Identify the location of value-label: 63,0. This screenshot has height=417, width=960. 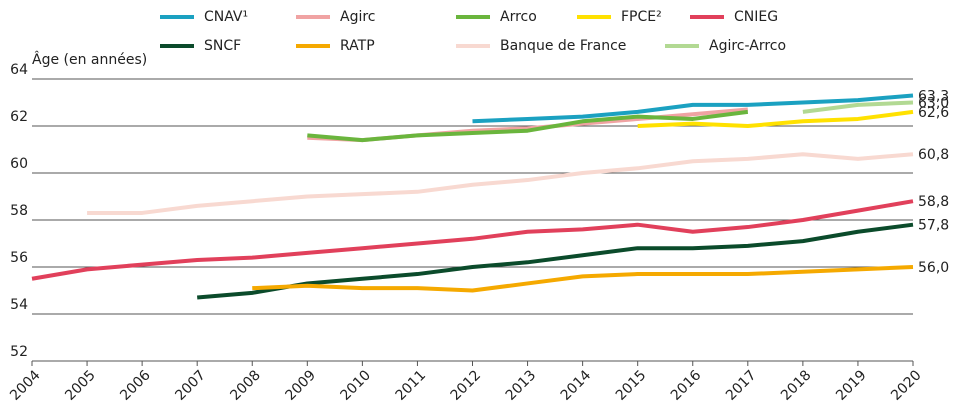
(933, 104).